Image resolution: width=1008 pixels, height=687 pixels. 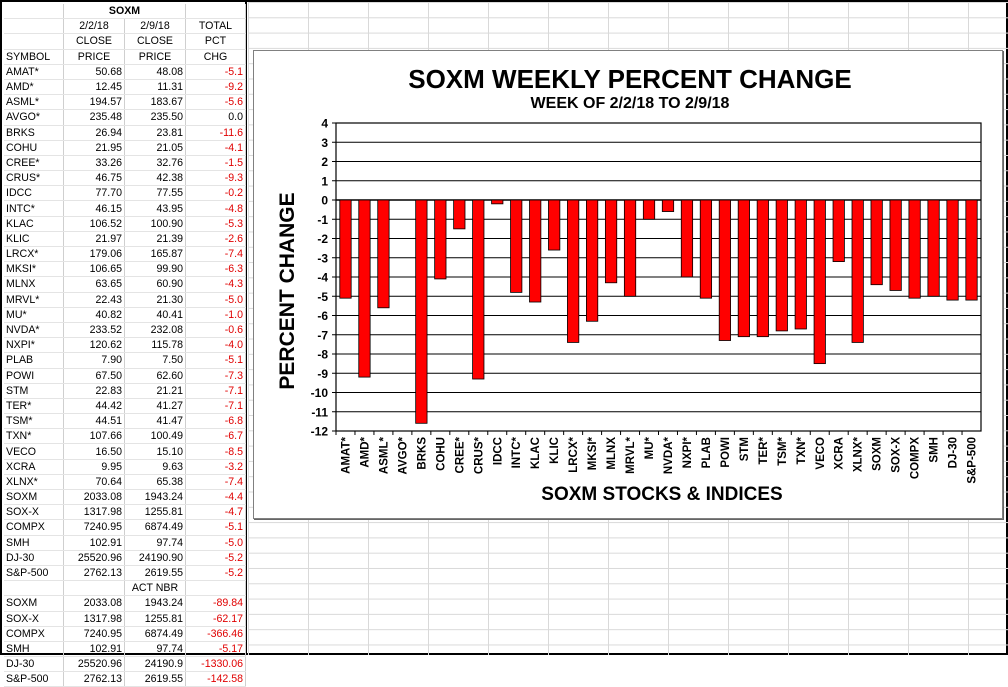 What do you see at coordinates (155, 87) in the screenshot?
I see `close-price-cell: 11.31` at bounding box center [155, 87].